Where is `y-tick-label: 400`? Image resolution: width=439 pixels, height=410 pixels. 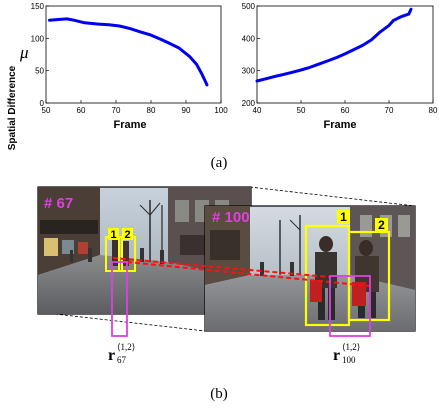
y-tick-label: 400 is located at coordinates (249, 38).